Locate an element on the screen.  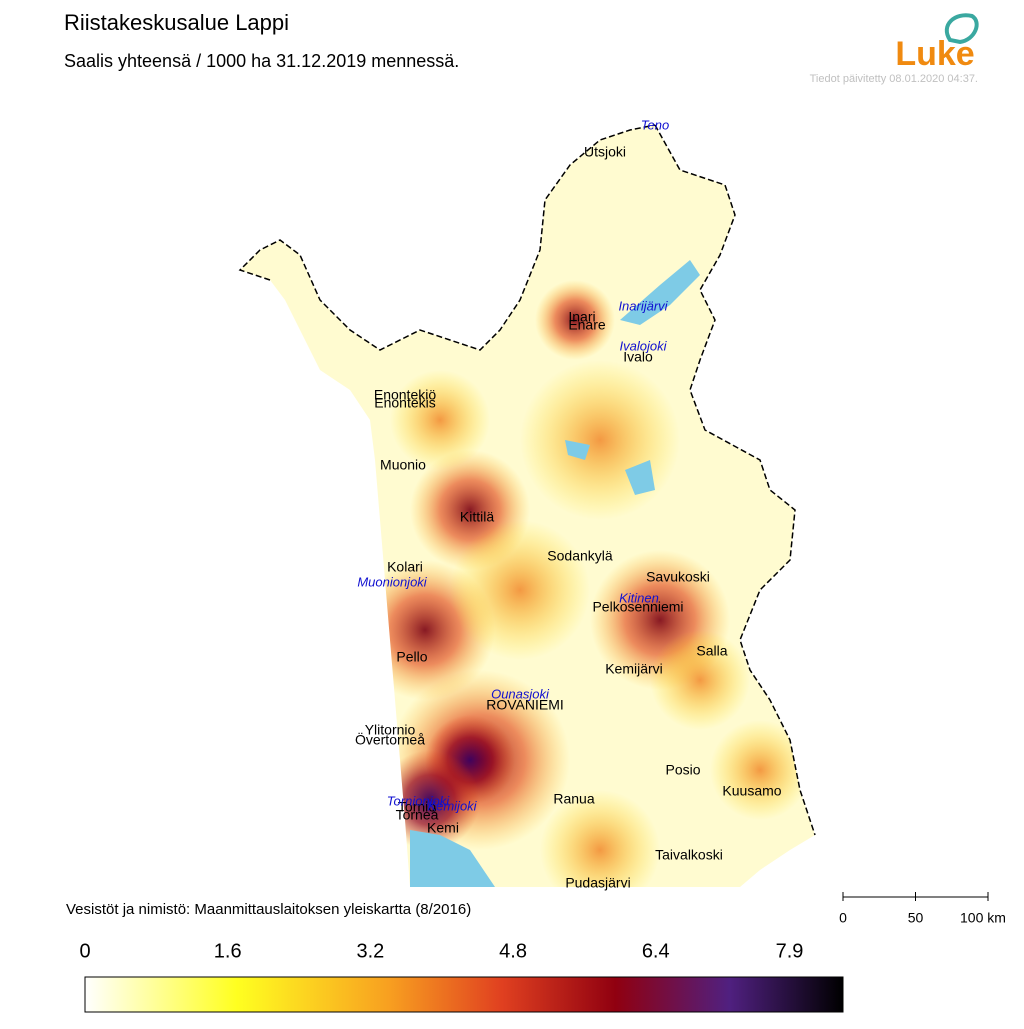
colorbar-label: 6.4 is located at coordinates (656, 951).